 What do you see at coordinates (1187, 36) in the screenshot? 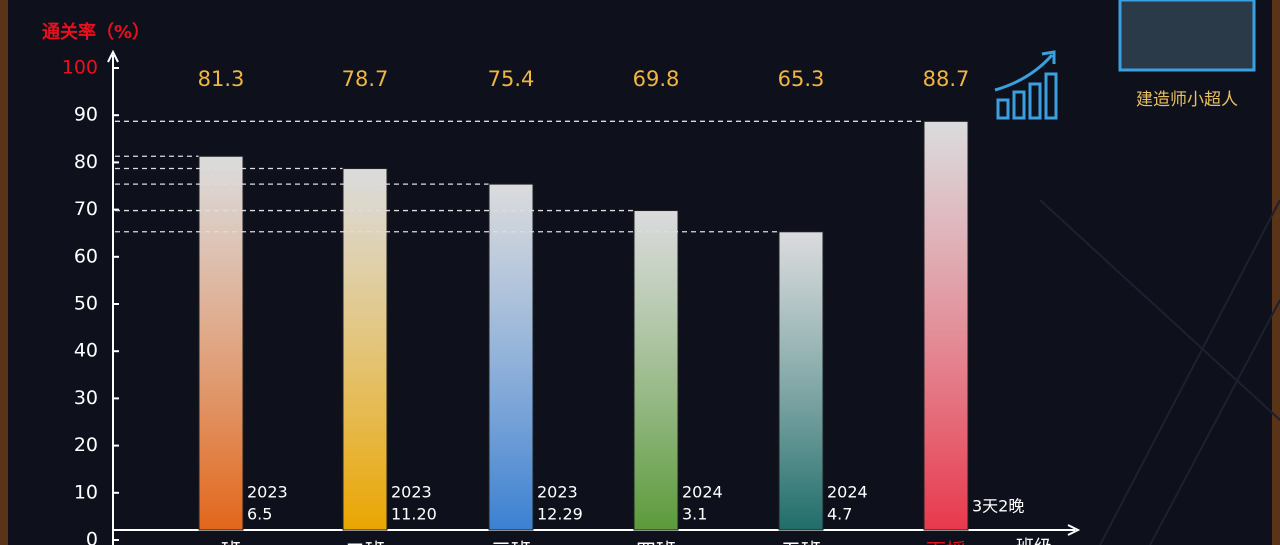
I see `video-thumbnail` at bounding box center [1187, 36].